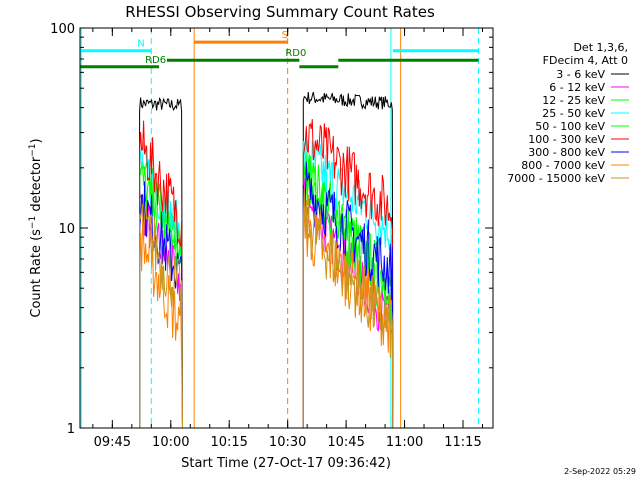  Describe the element at coordinates (287, 442) in the screenshot. I see `x-tick-label: 10:30` at that location.